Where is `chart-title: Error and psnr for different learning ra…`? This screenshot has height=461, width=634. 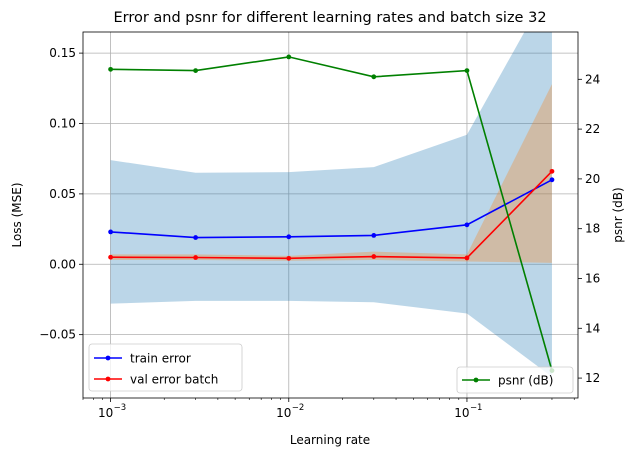
chart-title: Error and psnr for different learning ra… is located at coordinates (329, 18).